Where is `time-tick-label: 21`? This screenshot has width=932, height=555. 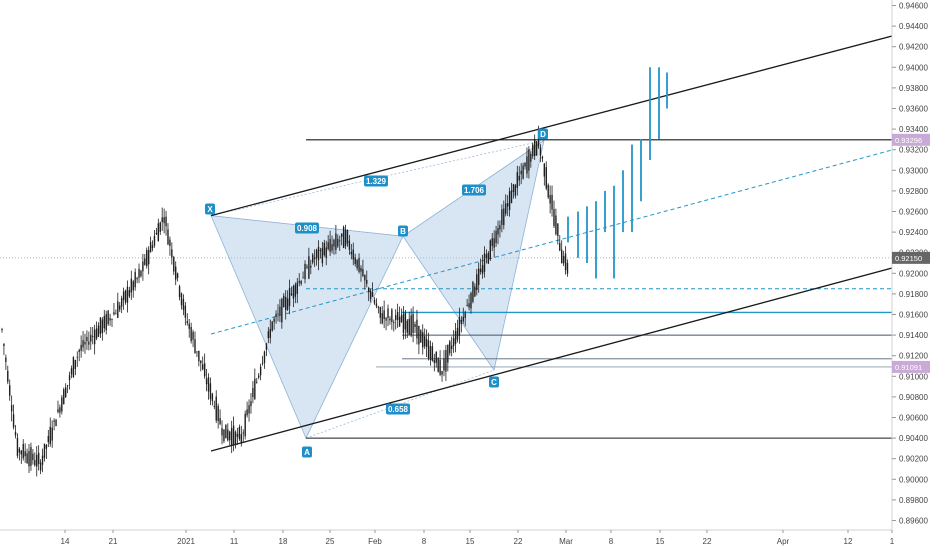 time-tick-label: 21 is located at coordinates (113, 541).